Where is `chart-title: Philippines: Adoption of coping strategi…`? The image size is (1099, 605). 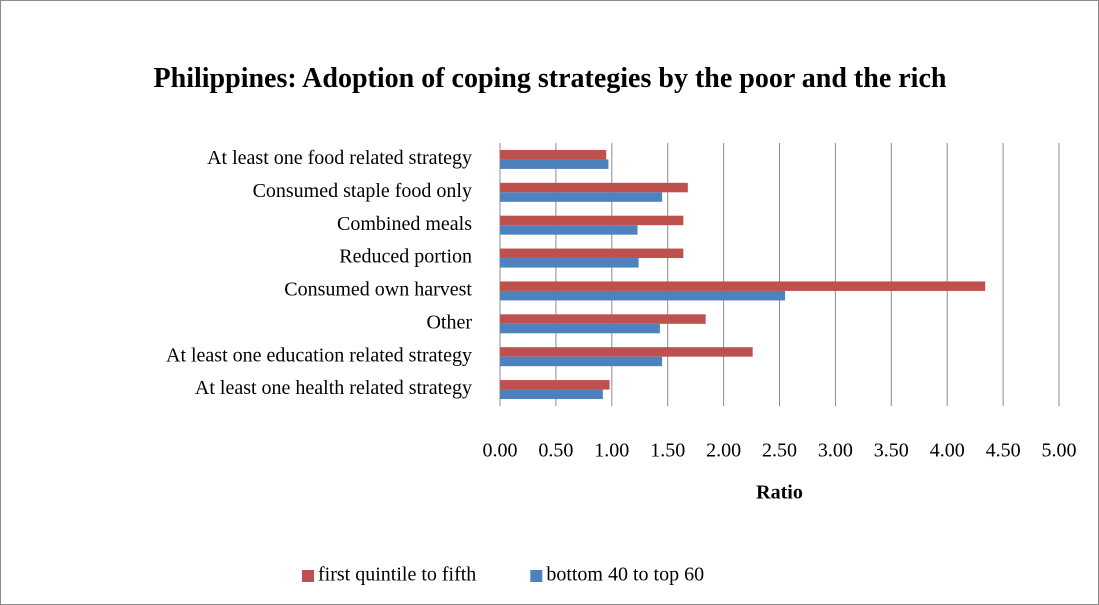
chart-title: Philippines: Adoption of coping strategi… is located at coordinates (550, 78).